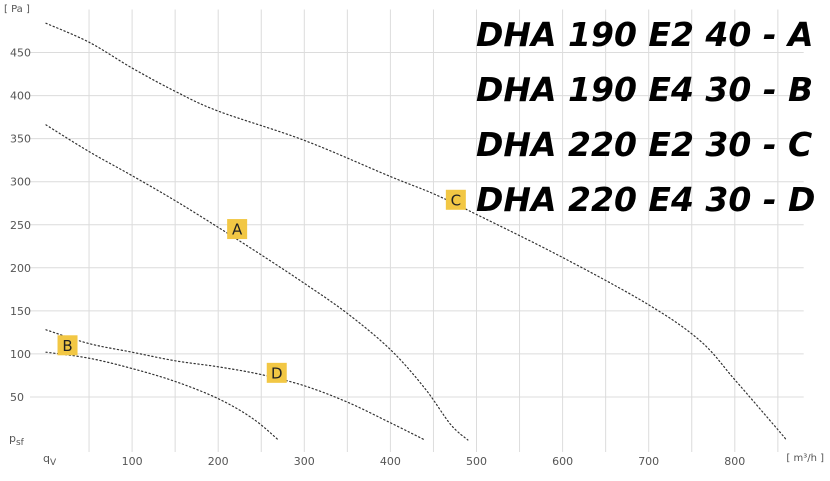 Image resolution: width=830 pixels, height=481 pixels. What do you see at coordinates (17, 9) in the screenshot?
I see `y-axis-unit: [ Pa ]` at bounding box center [17, 9].